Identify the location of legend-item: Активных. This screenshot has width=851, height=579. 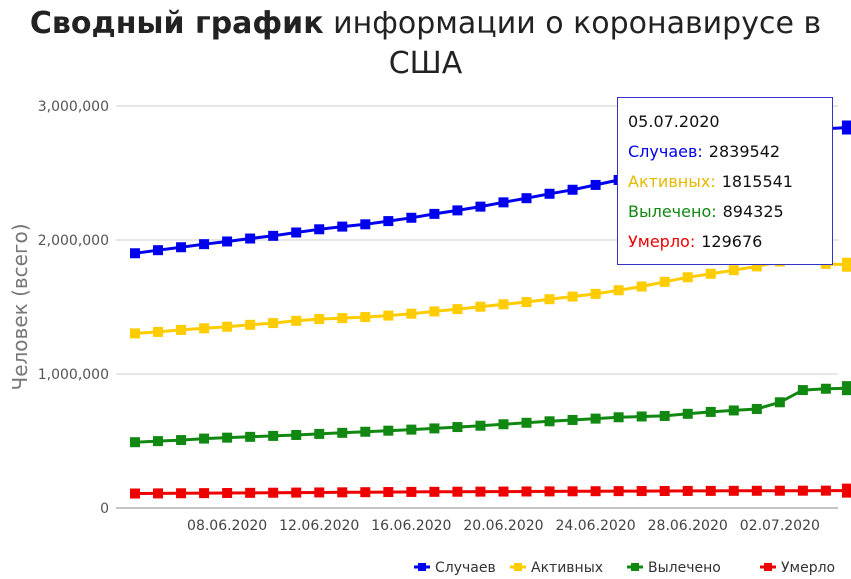
(556, 568).